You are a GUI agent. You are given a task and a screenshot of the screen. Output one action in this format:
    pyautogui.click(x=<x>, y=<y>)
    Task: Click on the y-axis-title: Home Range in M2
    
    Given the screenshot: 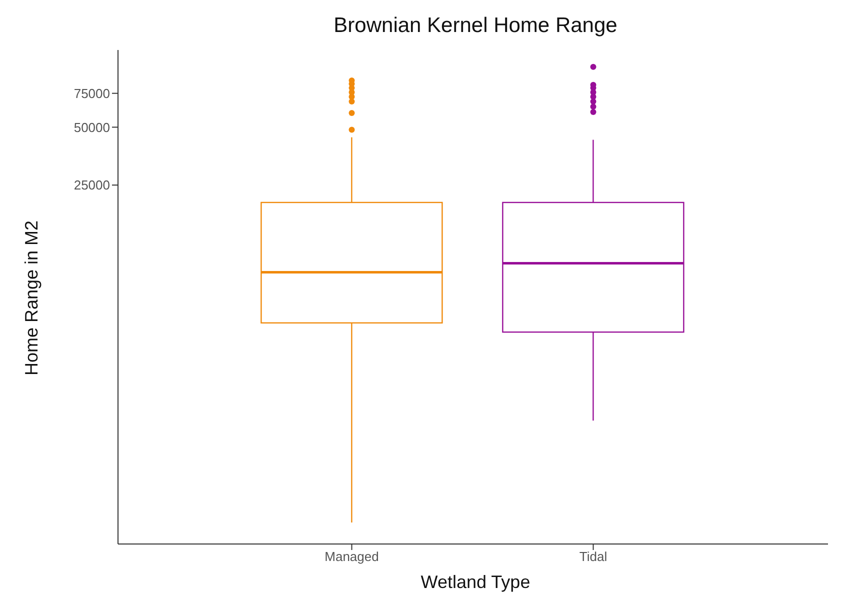 What is the action you would take?
    pyautogui.click(x=32, y=298)
    